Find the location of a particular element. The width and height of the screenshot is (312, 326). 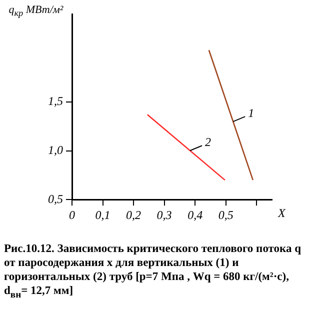

y-tick-label: 0,5 is located at coordinates (55, 199).